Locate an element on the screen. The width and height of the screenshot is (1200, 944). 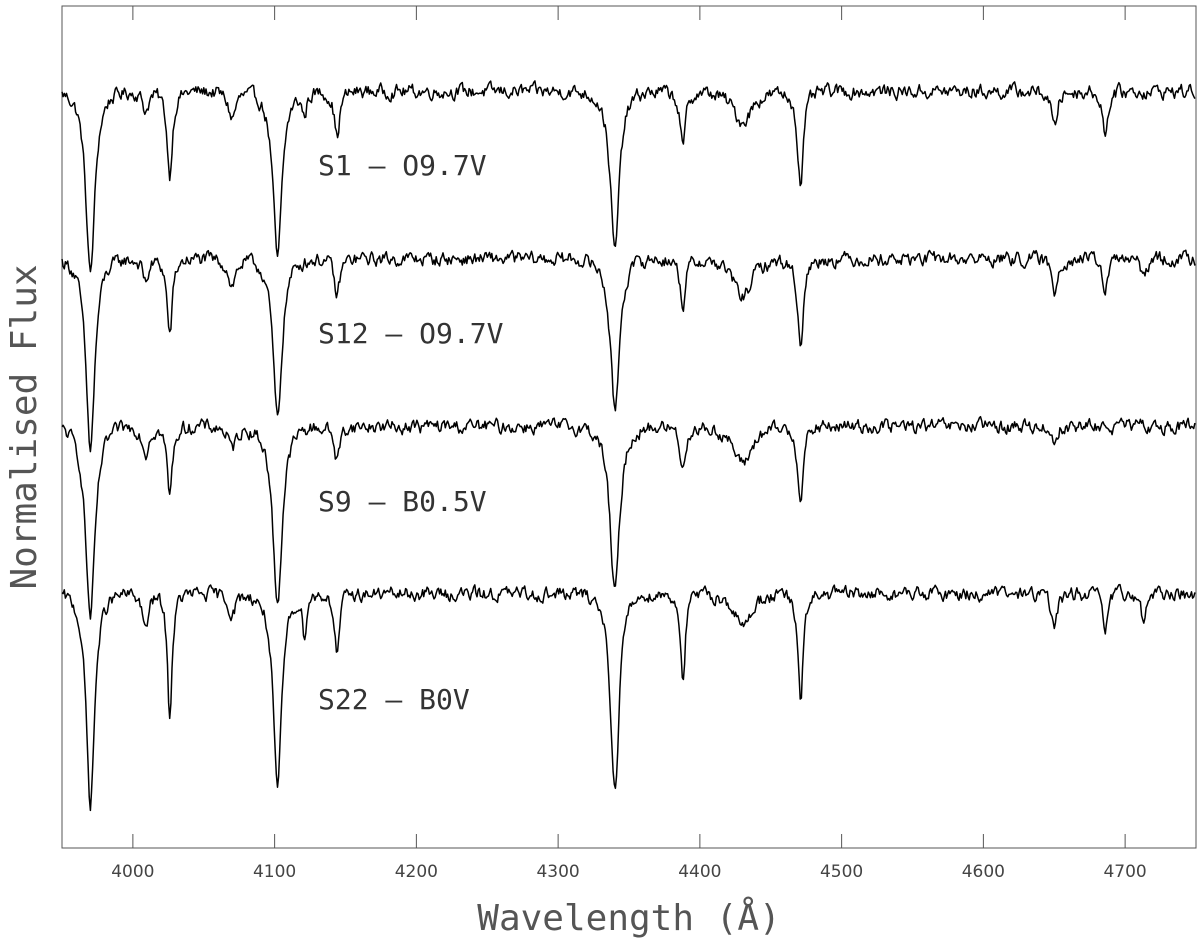
tick-label-4000: 4000 is located at coordinates (132, 872).